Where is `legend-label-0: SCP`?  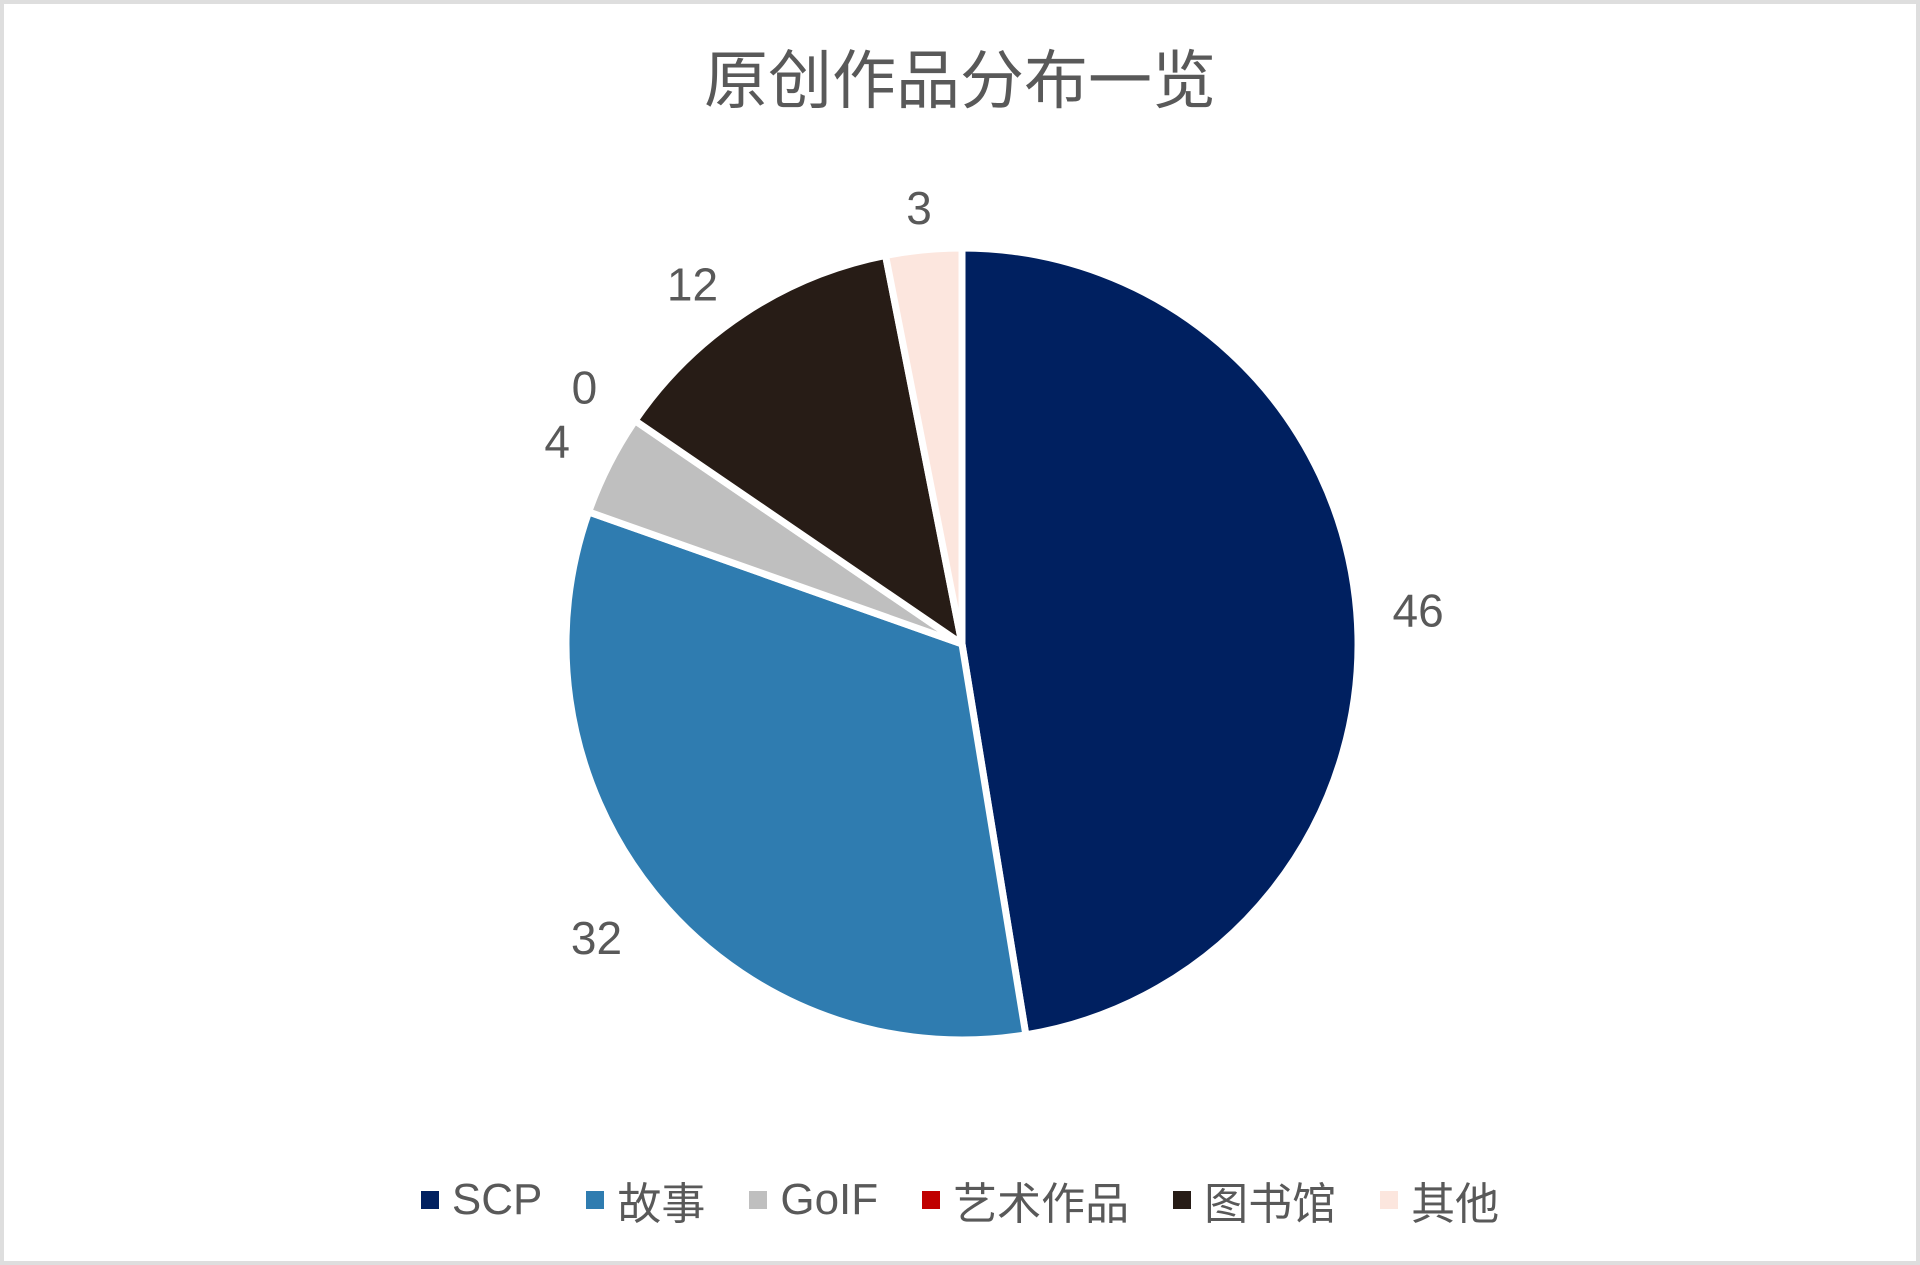
legend-label-0: SCP is located at coordinates (497, 1199).